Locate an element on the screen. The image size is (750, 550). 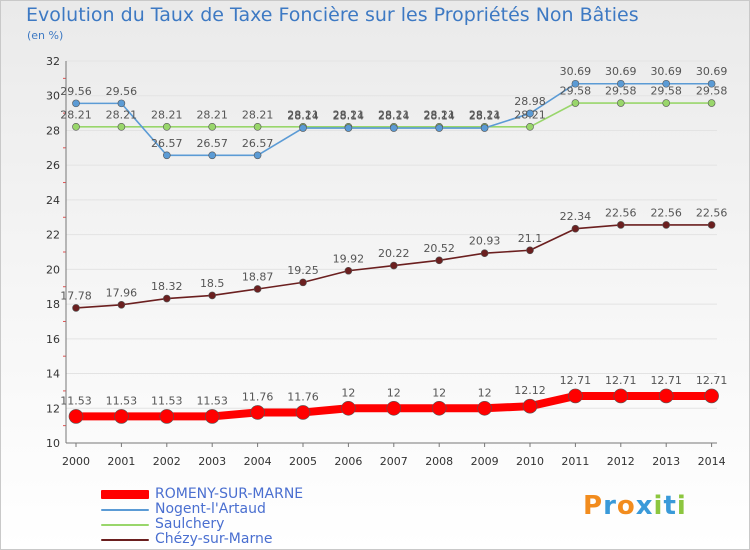
data-label-nogent-l-artaud: 29.56 is located at coordinates (122, 91).